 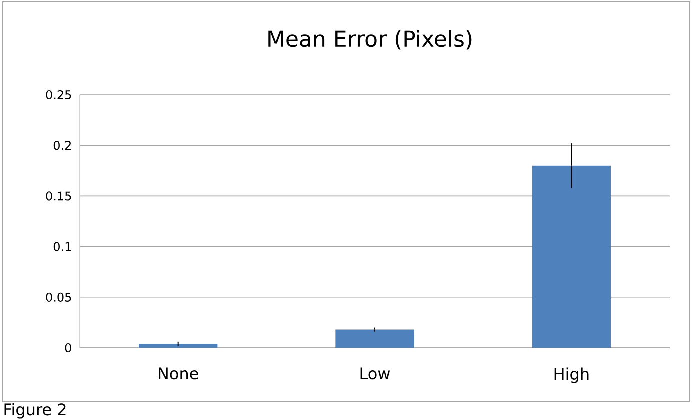 What do you see at coordinates (59, 196) in the screenshot?
I see `y-tick-label: 0.15` at bounding box center [59, 196].